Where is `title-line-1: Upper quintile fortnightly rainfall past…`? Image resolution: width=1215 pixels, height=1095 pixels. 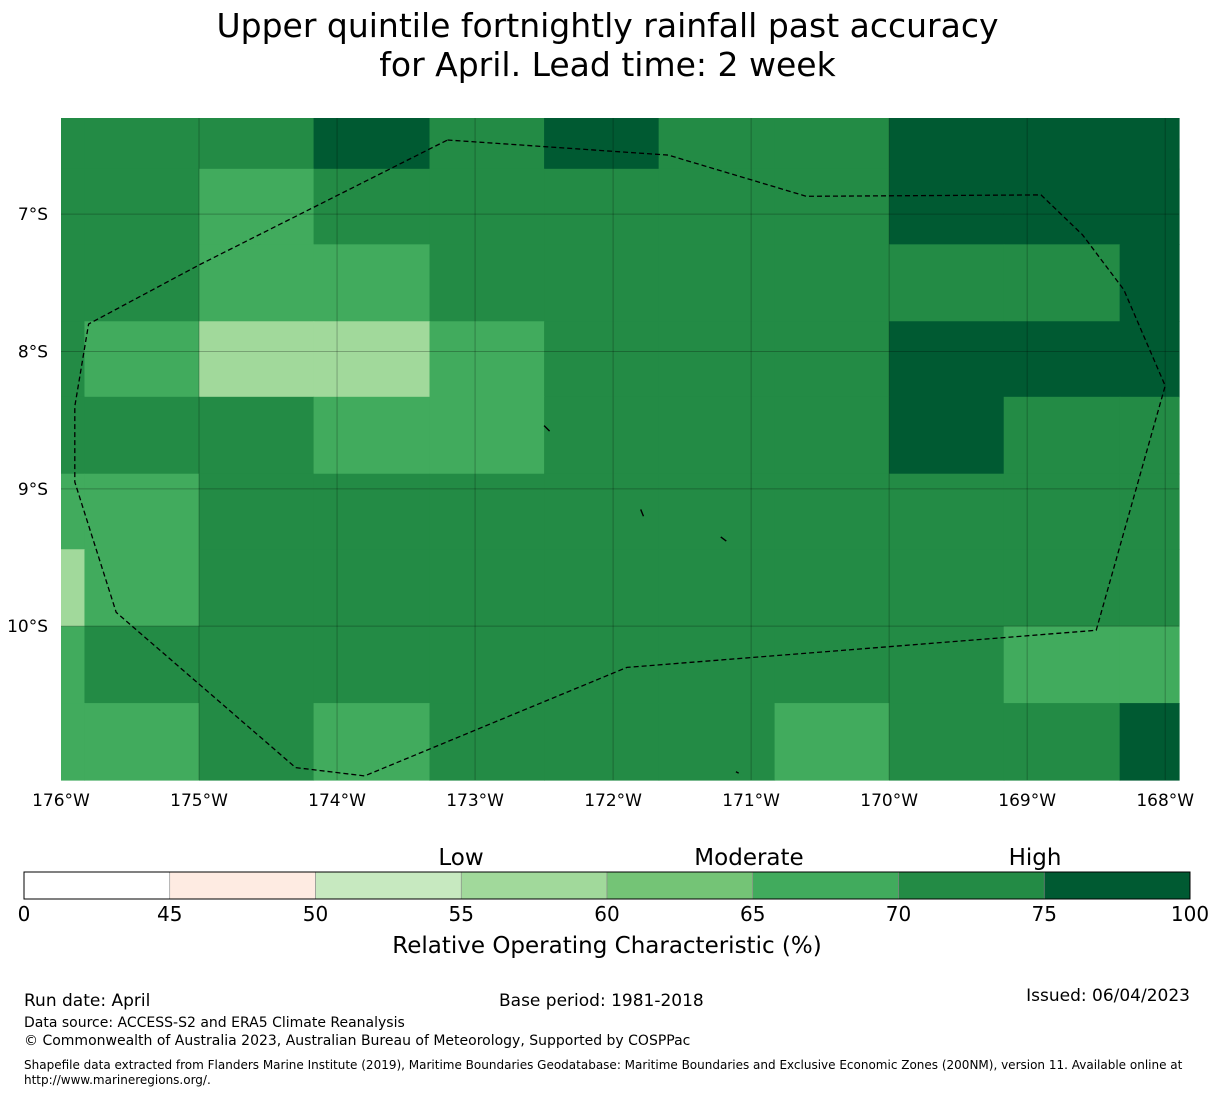 title-line-1: Upper quintile fortnightly rainfall past… is located at coordinates (607, 25).